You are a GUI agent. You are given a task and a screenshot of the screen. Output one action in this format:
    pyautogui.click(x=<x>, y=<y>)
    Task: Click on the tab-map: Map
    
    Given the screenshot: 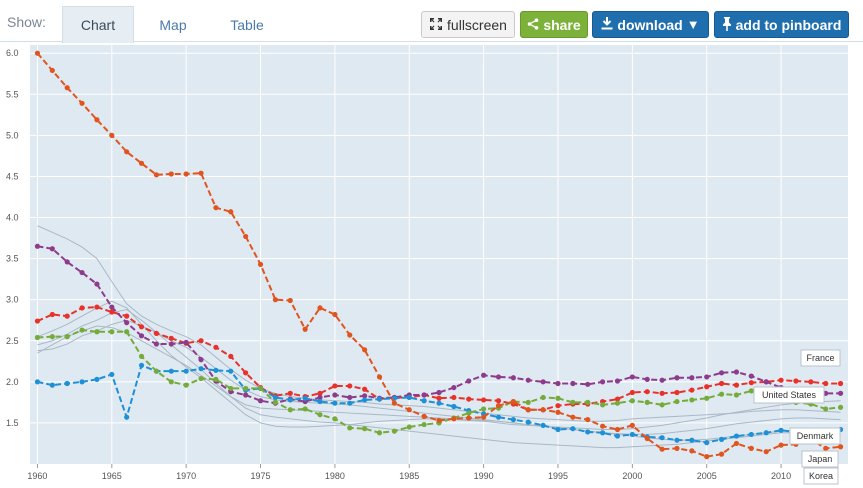 What is the action you would take?
    pyautogui.click(x=173, y=24)
    